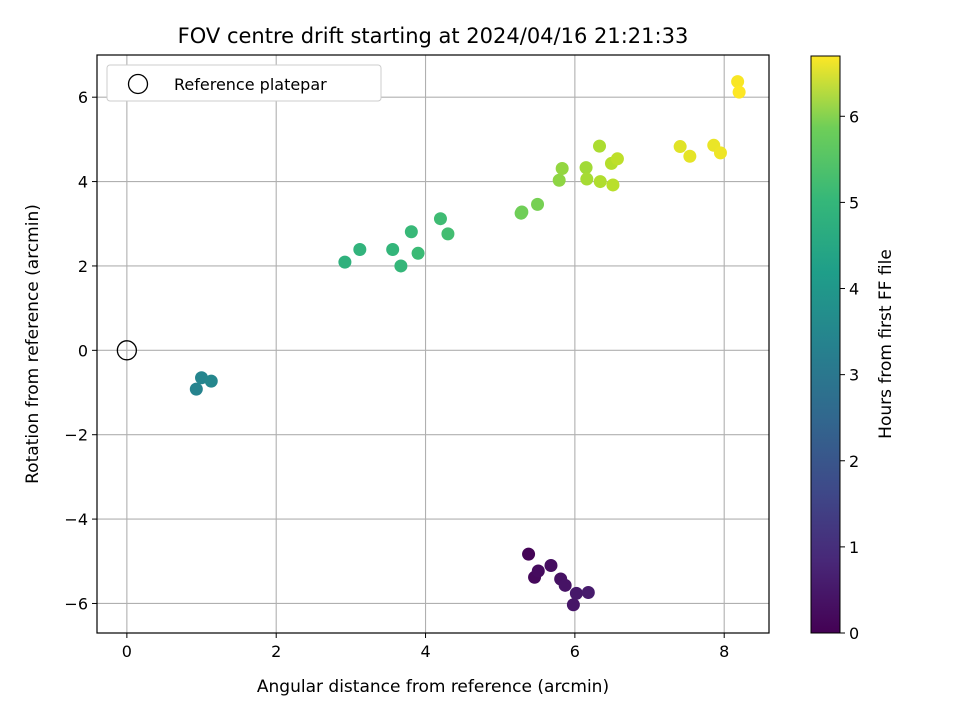 This screenshot has width=960, height=720. I want to click on x-tick-label: 4, so click(425, 651).